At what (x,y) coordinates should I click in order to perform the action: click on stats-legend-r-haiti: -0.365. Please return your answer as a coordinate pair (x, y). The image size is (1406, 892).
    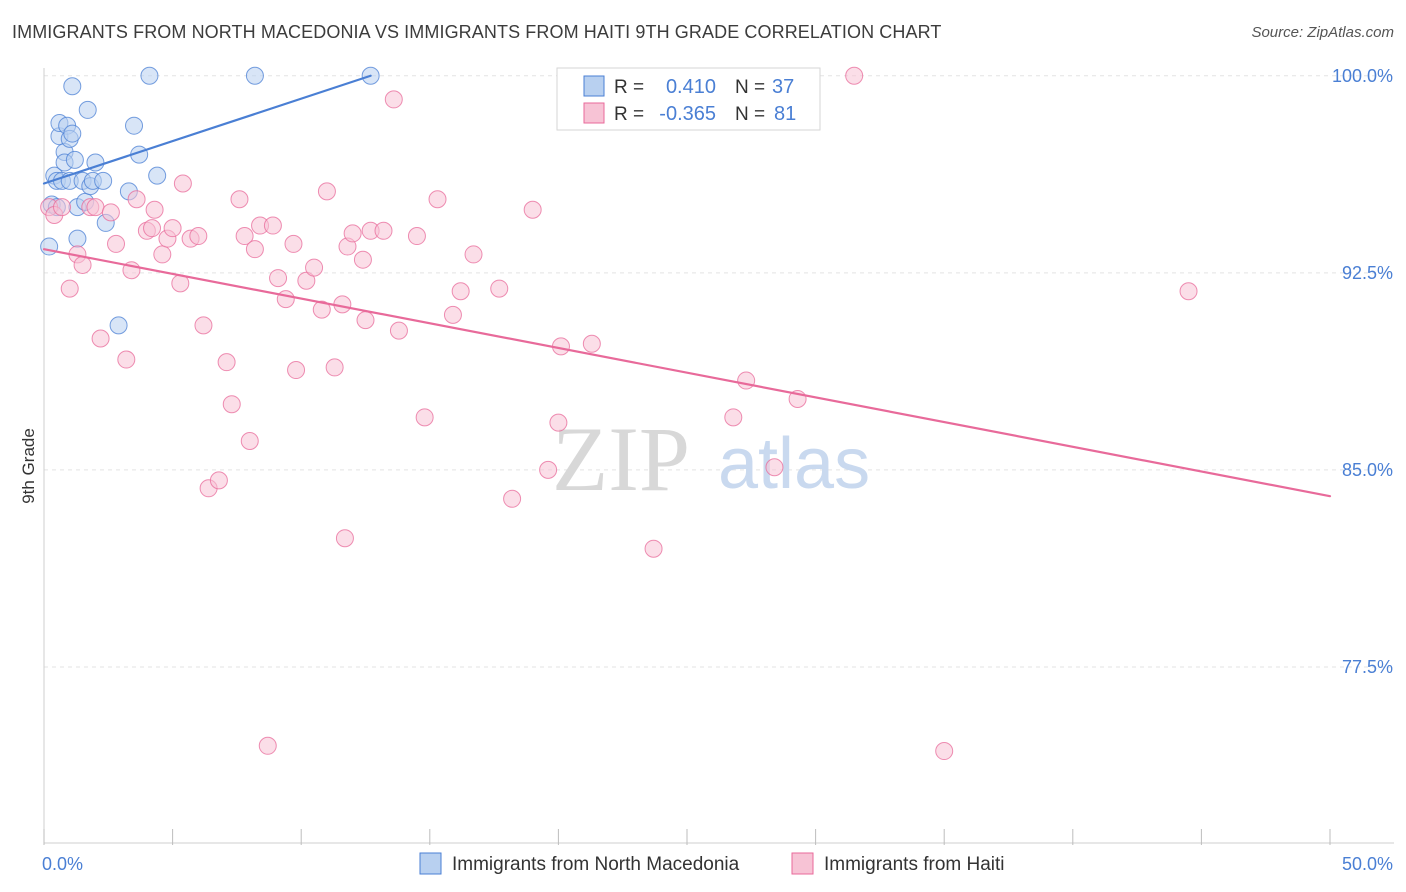
    Looking at the image, I should click on (687, 114).